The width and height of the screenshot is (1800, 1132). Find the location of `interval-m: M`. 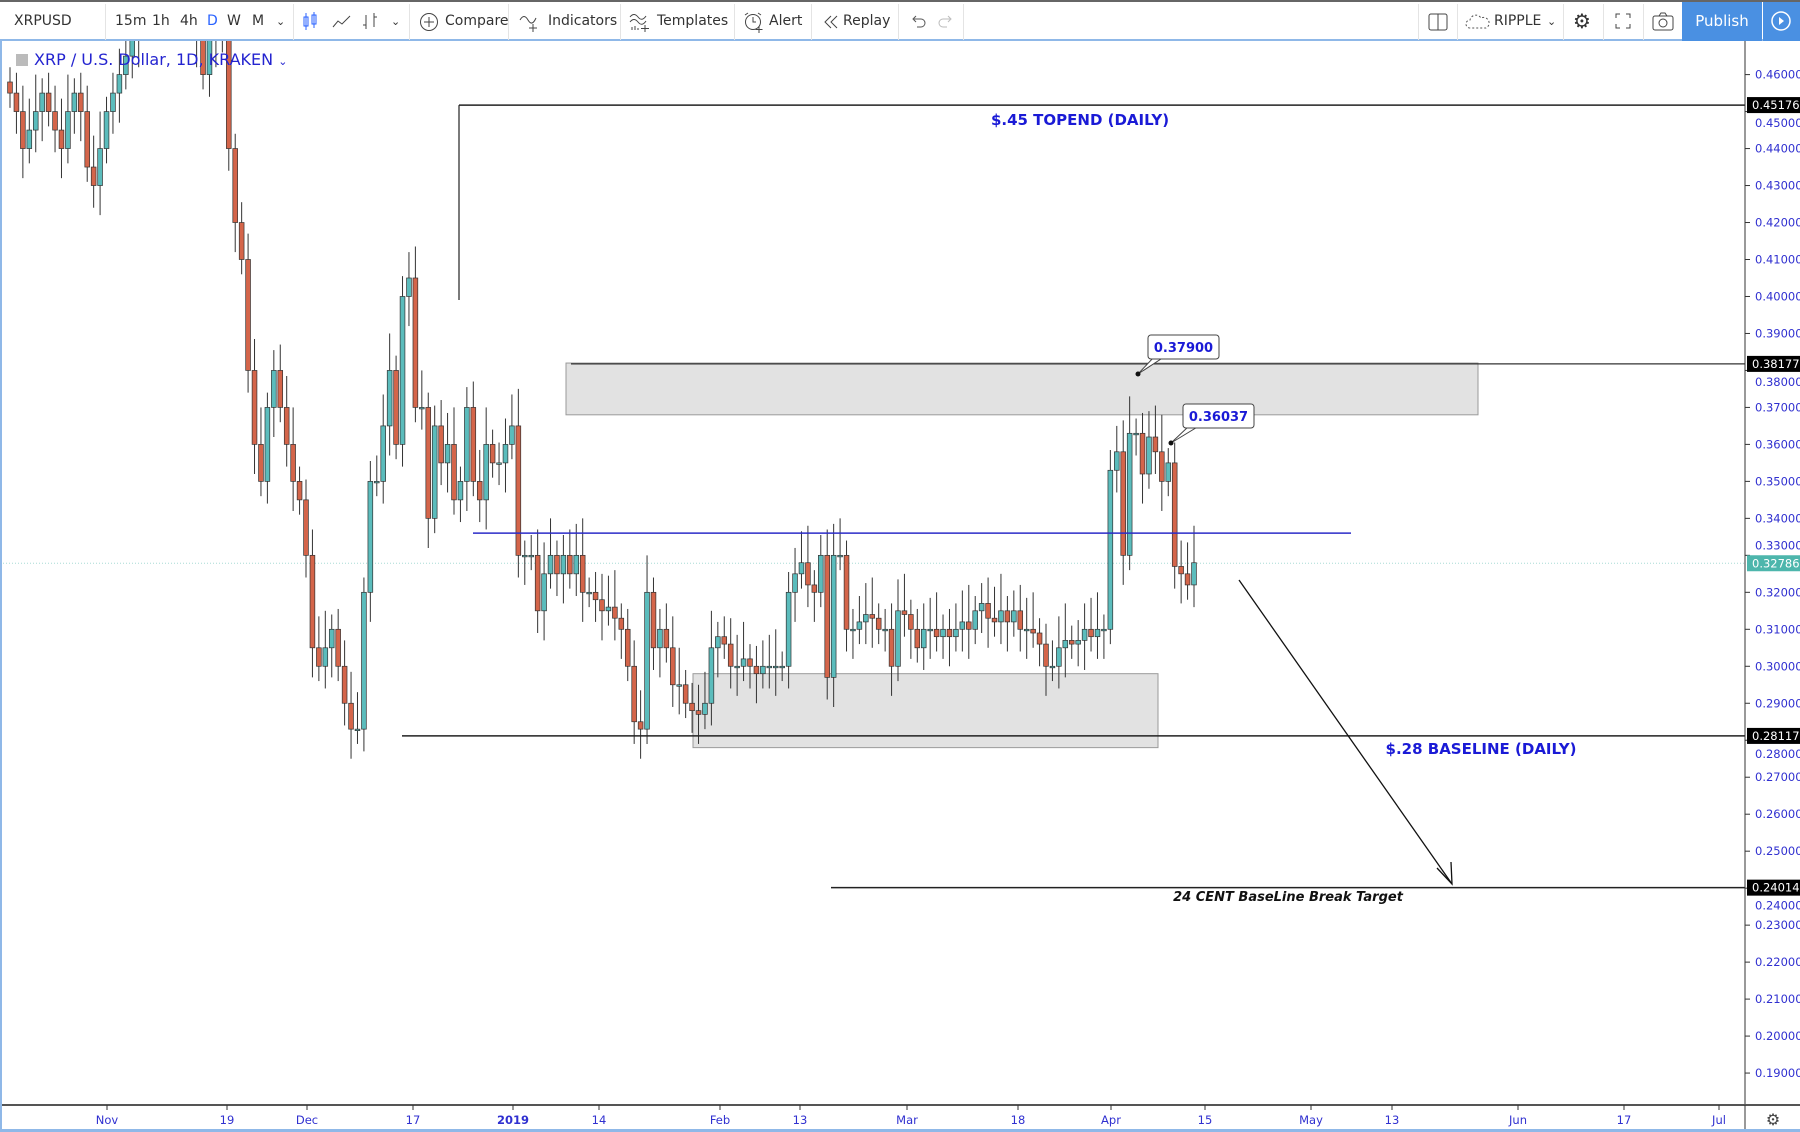

interval-m: M is located at coordinates (258, 21).